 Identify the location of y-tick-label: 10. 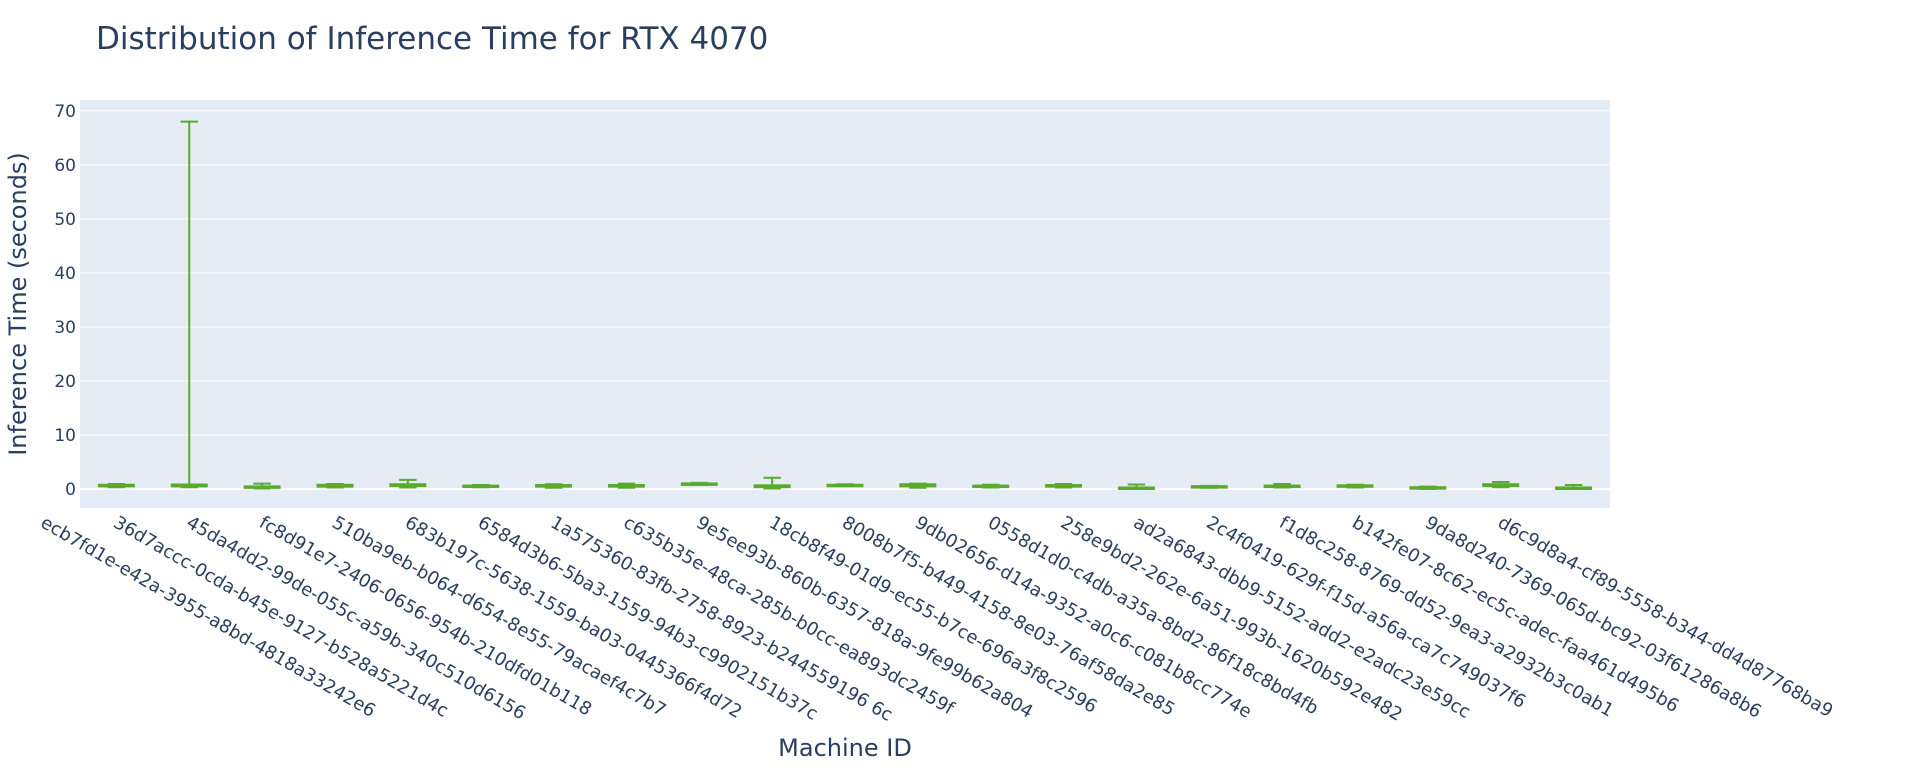
(65, 436).